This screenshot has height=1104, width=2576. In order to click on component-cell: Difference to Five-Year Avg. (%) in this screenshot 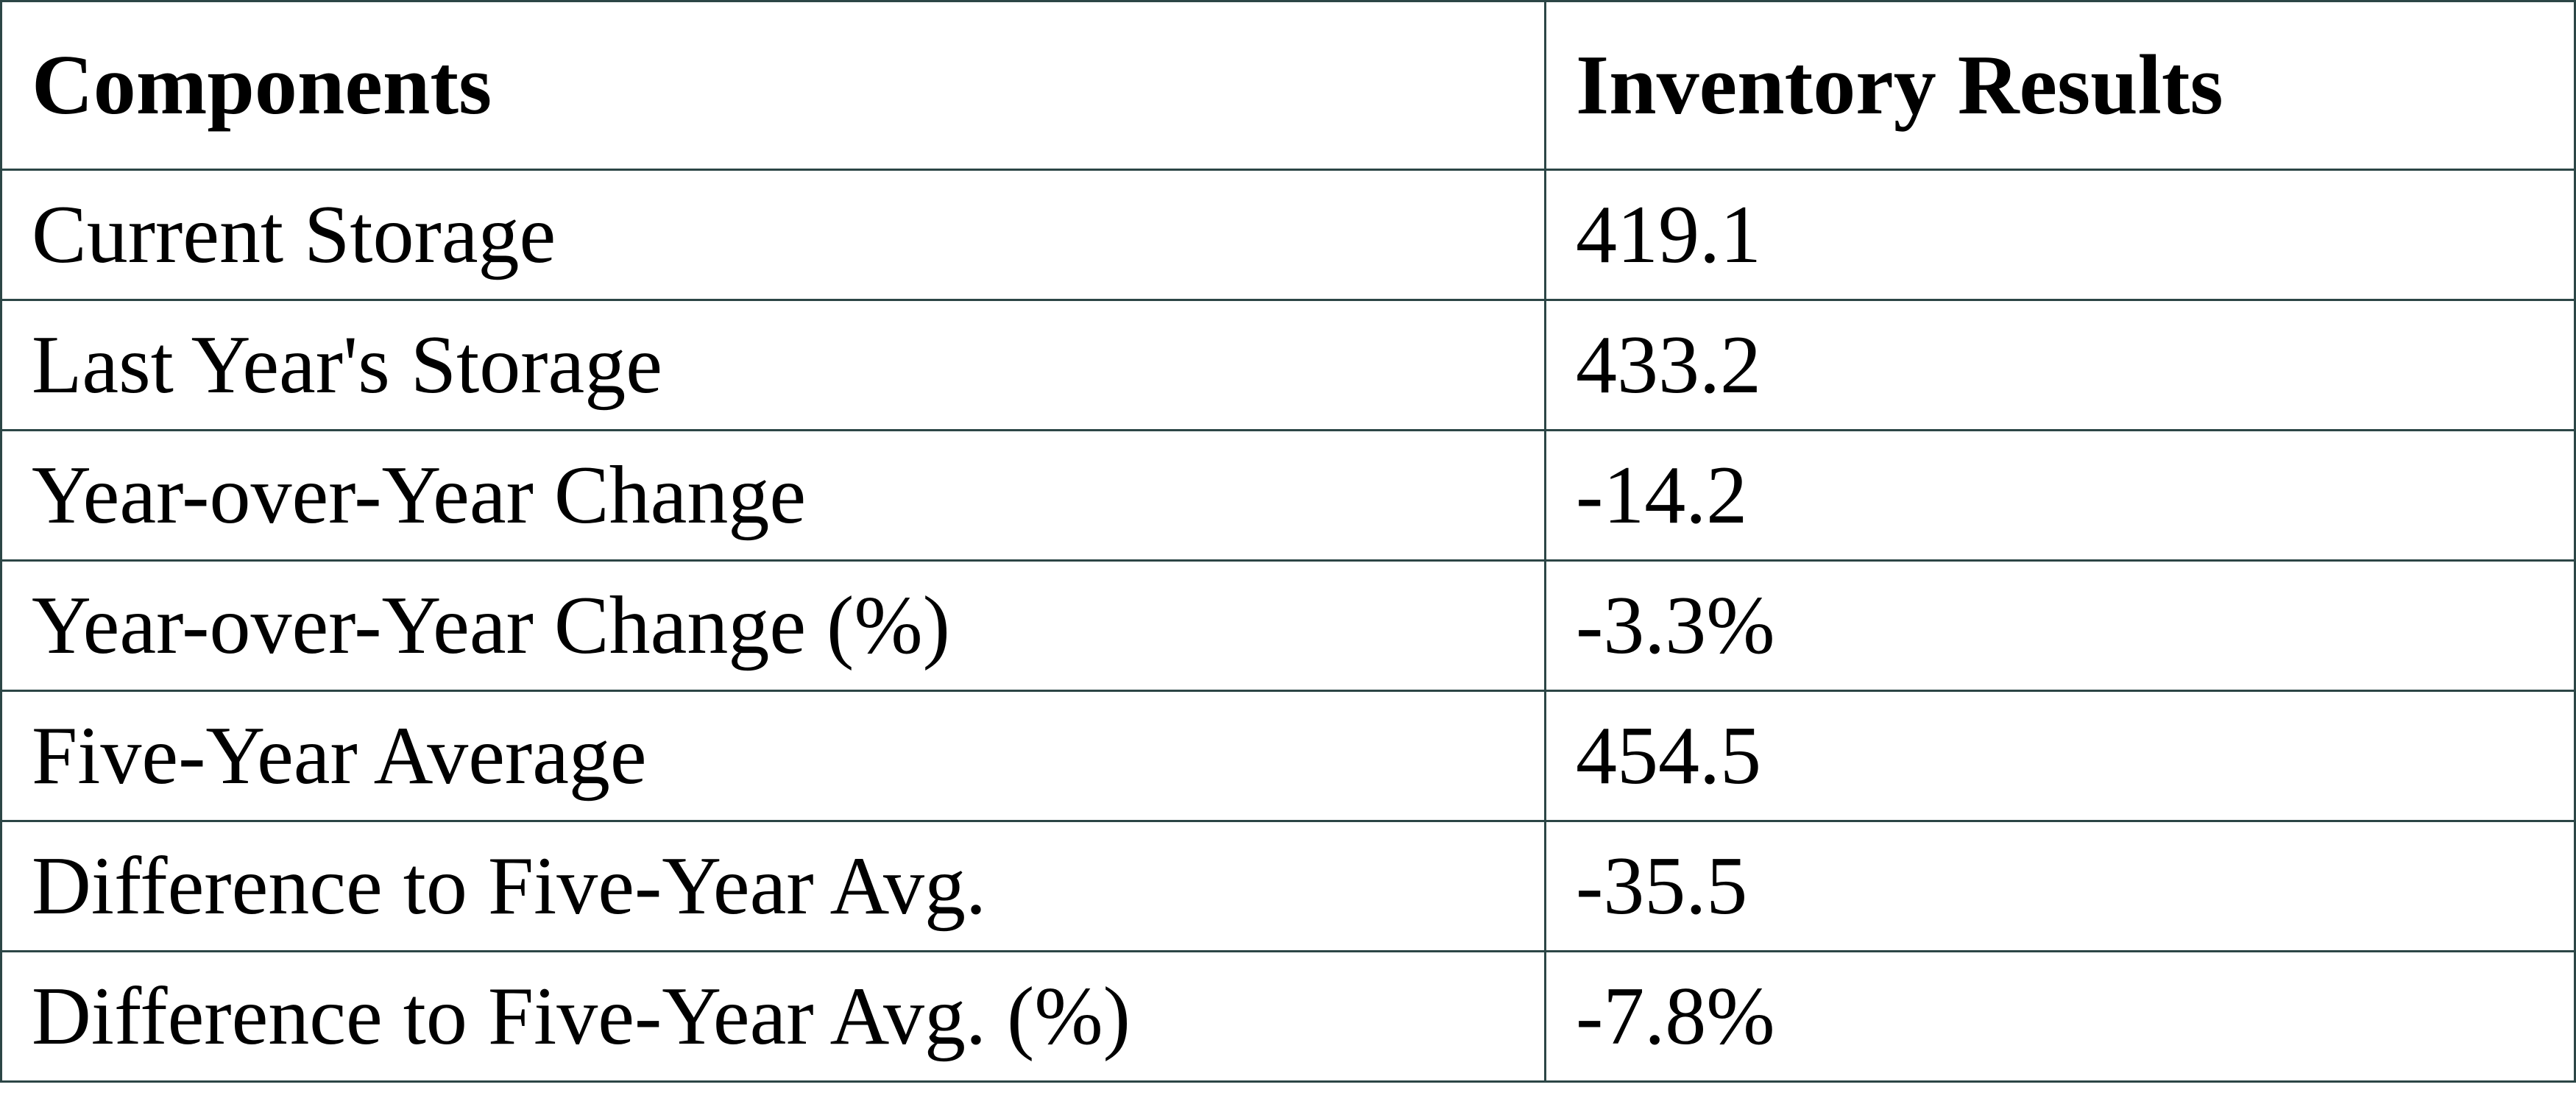, I will do `click(773, 1017)`.